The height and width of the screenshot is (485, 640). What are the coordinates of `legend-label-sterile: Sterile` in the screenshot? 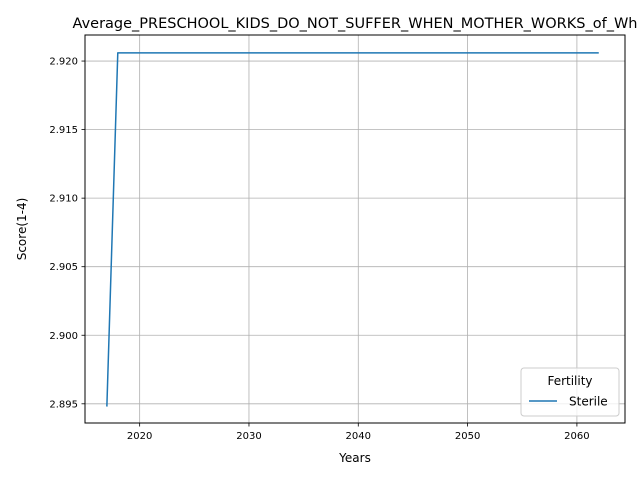 It's located at (588, 402).